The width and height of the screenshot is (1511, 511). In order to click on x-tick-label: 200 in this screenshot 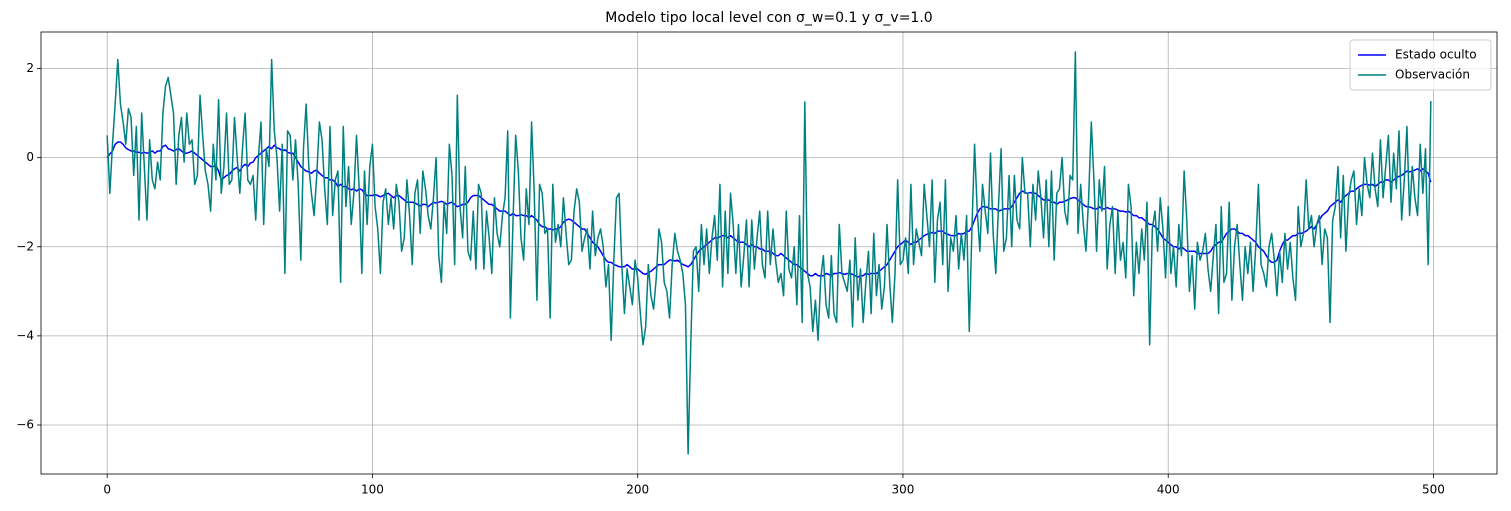, I will do `click(637, 490)`.